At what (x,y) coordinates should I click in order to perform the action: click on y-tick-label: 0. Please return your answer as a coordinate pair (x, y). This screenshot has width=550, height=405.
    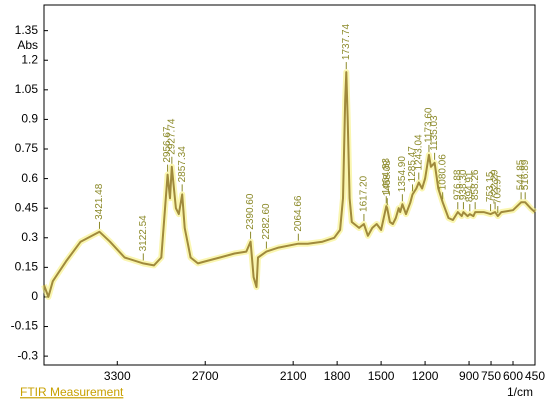
    Looking at the image, I should click on (34, 296).